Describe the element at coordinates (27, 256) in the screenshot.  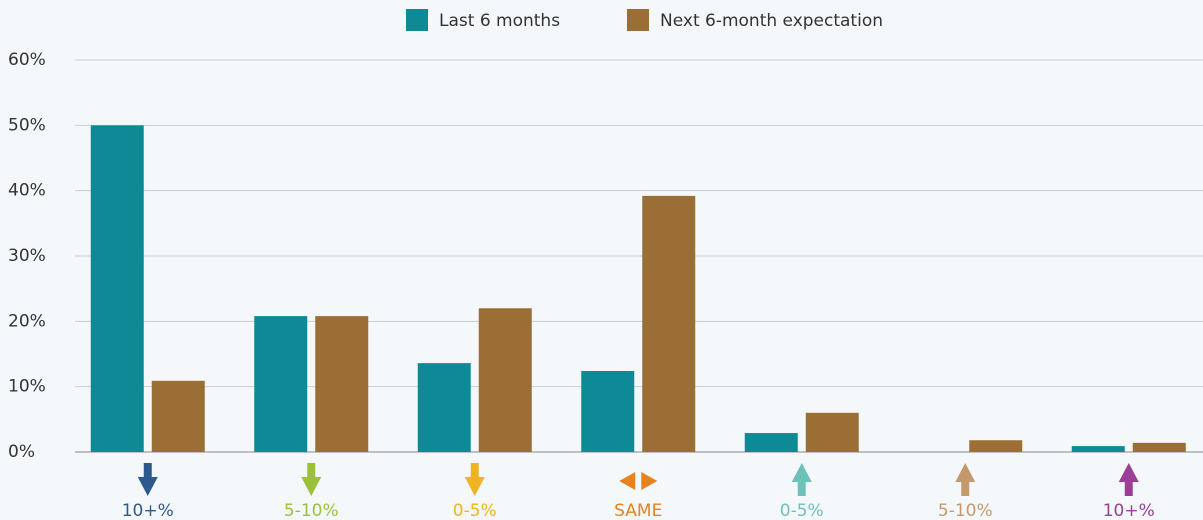
I see `y-tick-label: 30%` at that location.